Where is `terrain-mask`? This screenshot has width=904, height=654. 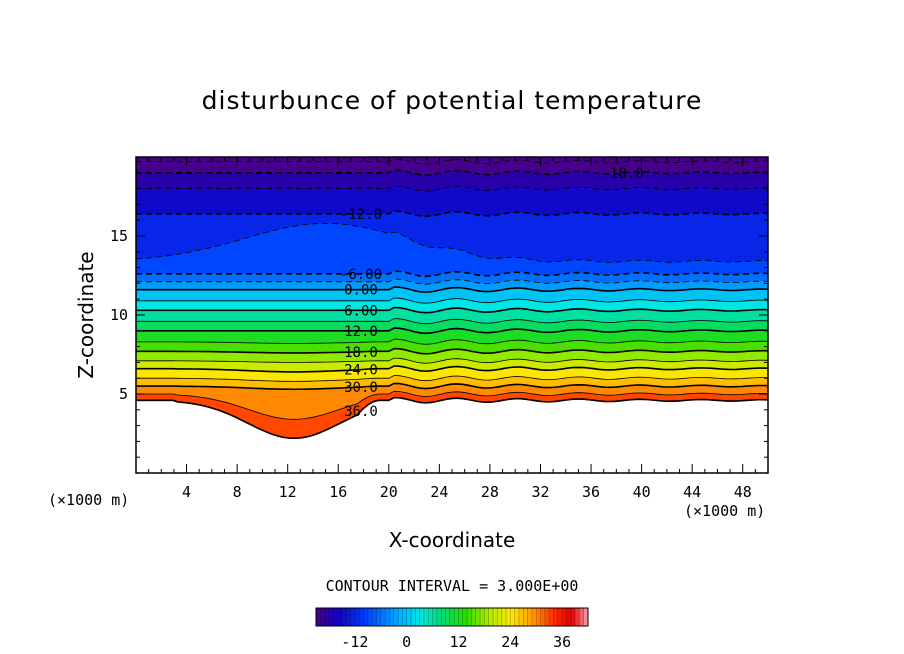 terrain-mask is located at coordinates (452, 435).